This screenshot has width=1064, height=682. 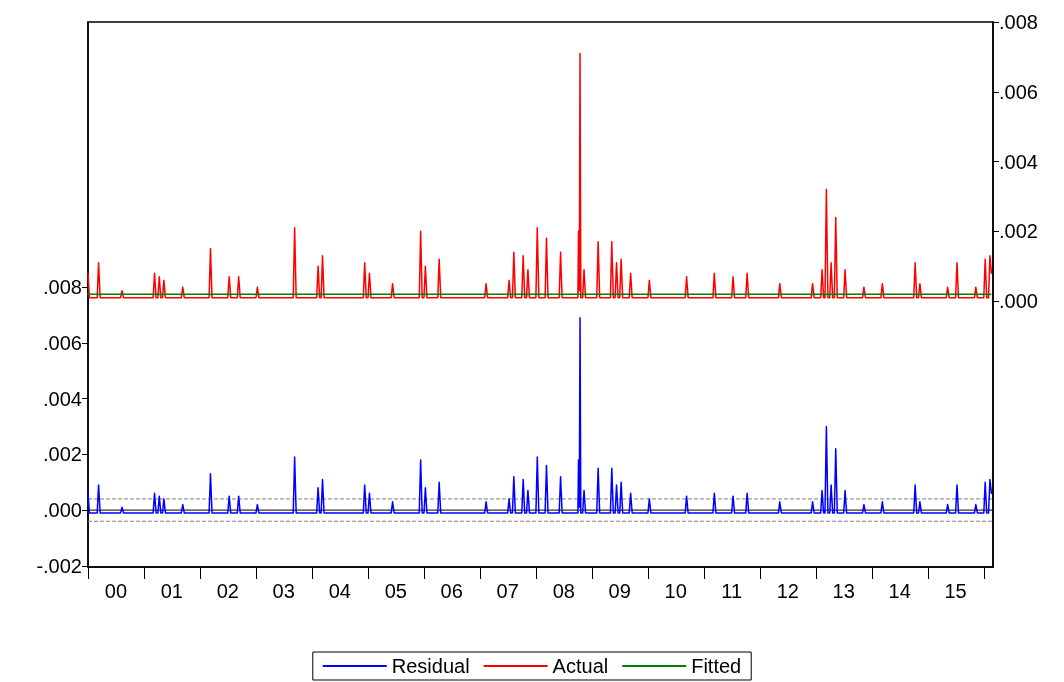 What do you see at coordinates (62, 510) in the screenshot?
I see `y-tick-label: .000` at bounding box center [62, 510].